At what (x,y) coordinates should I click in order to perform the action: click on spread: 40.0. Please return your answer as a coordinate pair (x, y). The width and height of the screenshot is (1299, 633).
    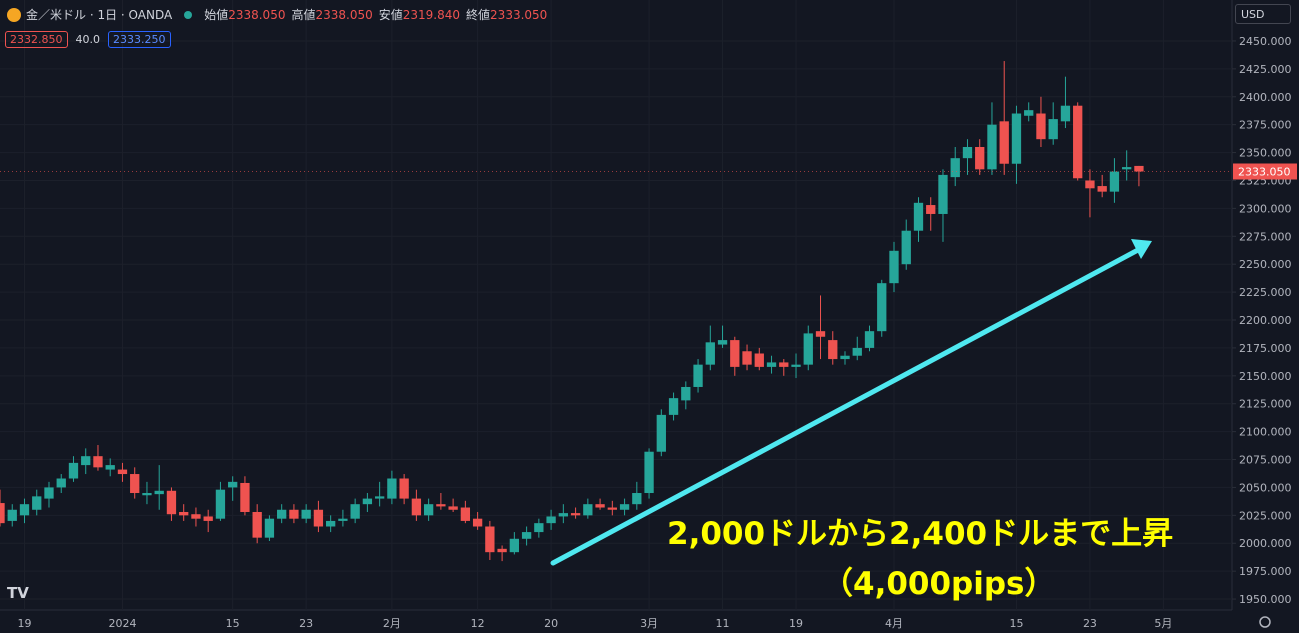
    Looking at the image, I should click on (88, 39).